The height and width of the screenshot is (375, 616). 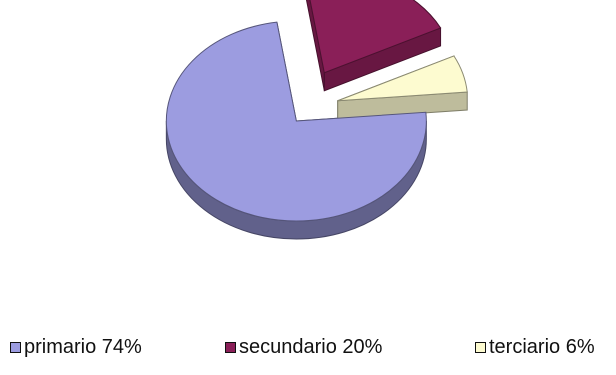 I want to click on legend-swatch-primario, so click(x=15, y=347).